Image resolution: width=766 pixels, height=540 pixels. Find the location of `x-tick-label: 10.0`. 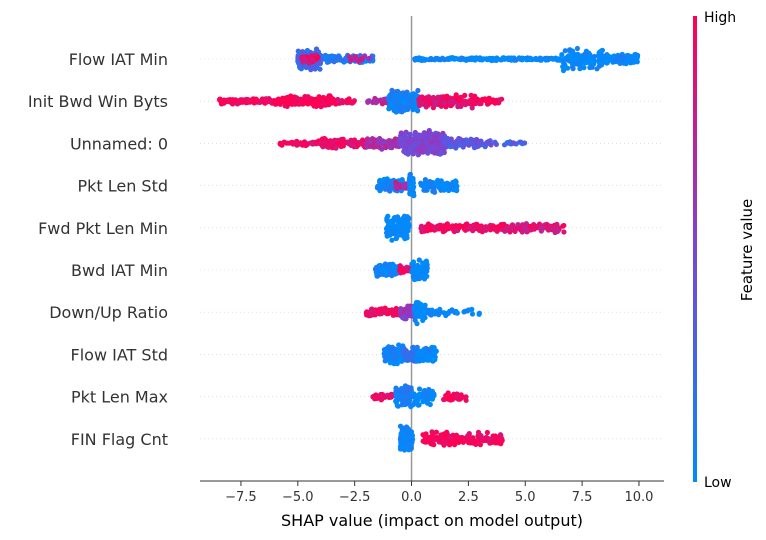

x-tick-label: 10.0 is located at coordinates (639, 497).